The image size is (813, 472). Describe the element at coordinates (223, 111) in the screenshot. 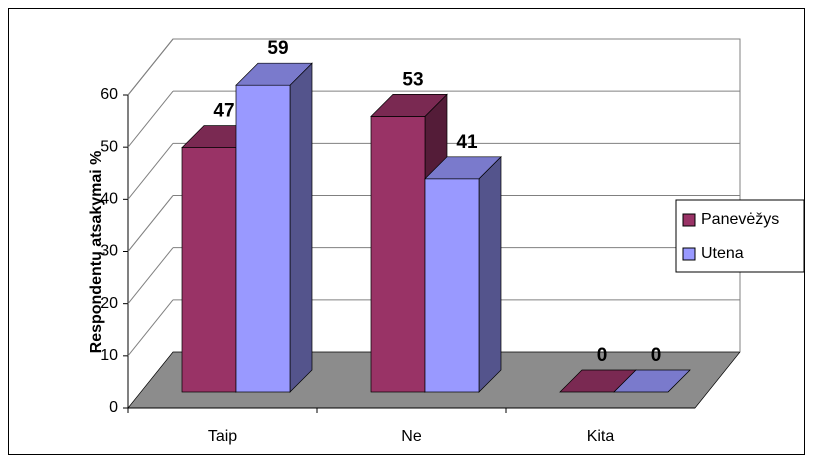

I see `data-label: 47` at that location.